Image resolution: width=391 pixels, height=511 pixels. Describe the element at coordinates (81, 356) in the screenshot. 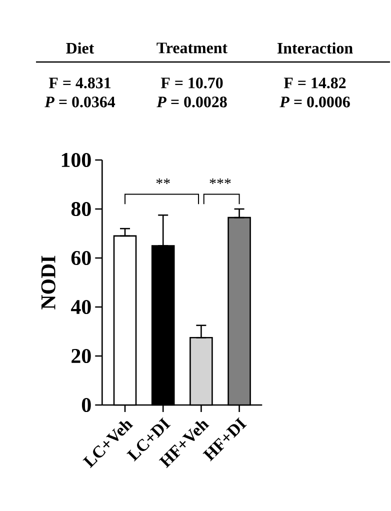

I see `y-tick-label: 20` at that location.